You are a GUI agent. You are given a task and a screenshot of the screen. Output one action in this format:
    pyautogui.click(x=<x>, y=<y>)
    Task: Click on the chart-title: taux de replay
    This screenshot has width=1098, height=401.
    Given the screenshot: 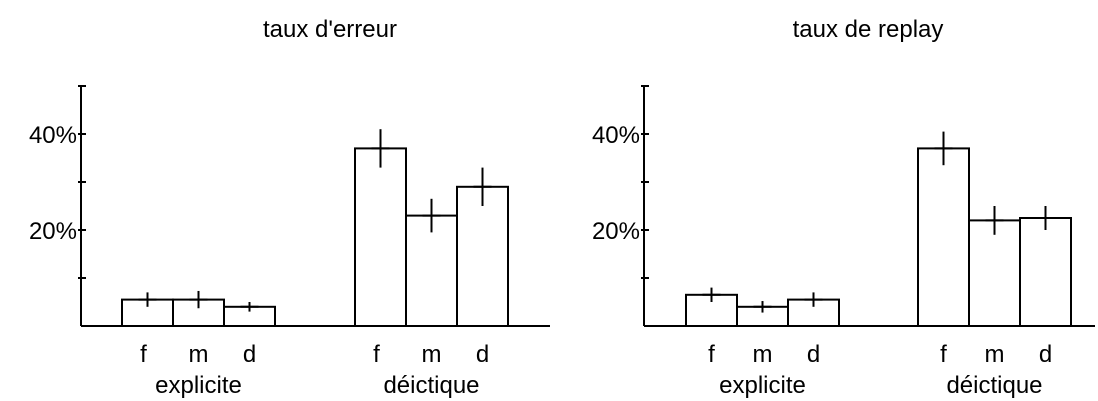 What is the action you would take?
    pyautogui.click(x=868, y=29)
    